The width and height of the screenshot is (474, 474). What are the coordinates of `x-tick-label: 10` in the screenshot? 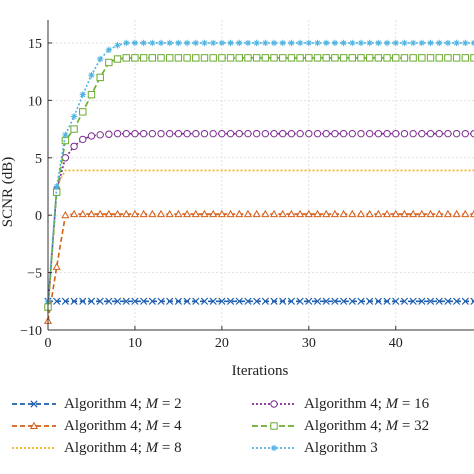 It's located at (135, 343).